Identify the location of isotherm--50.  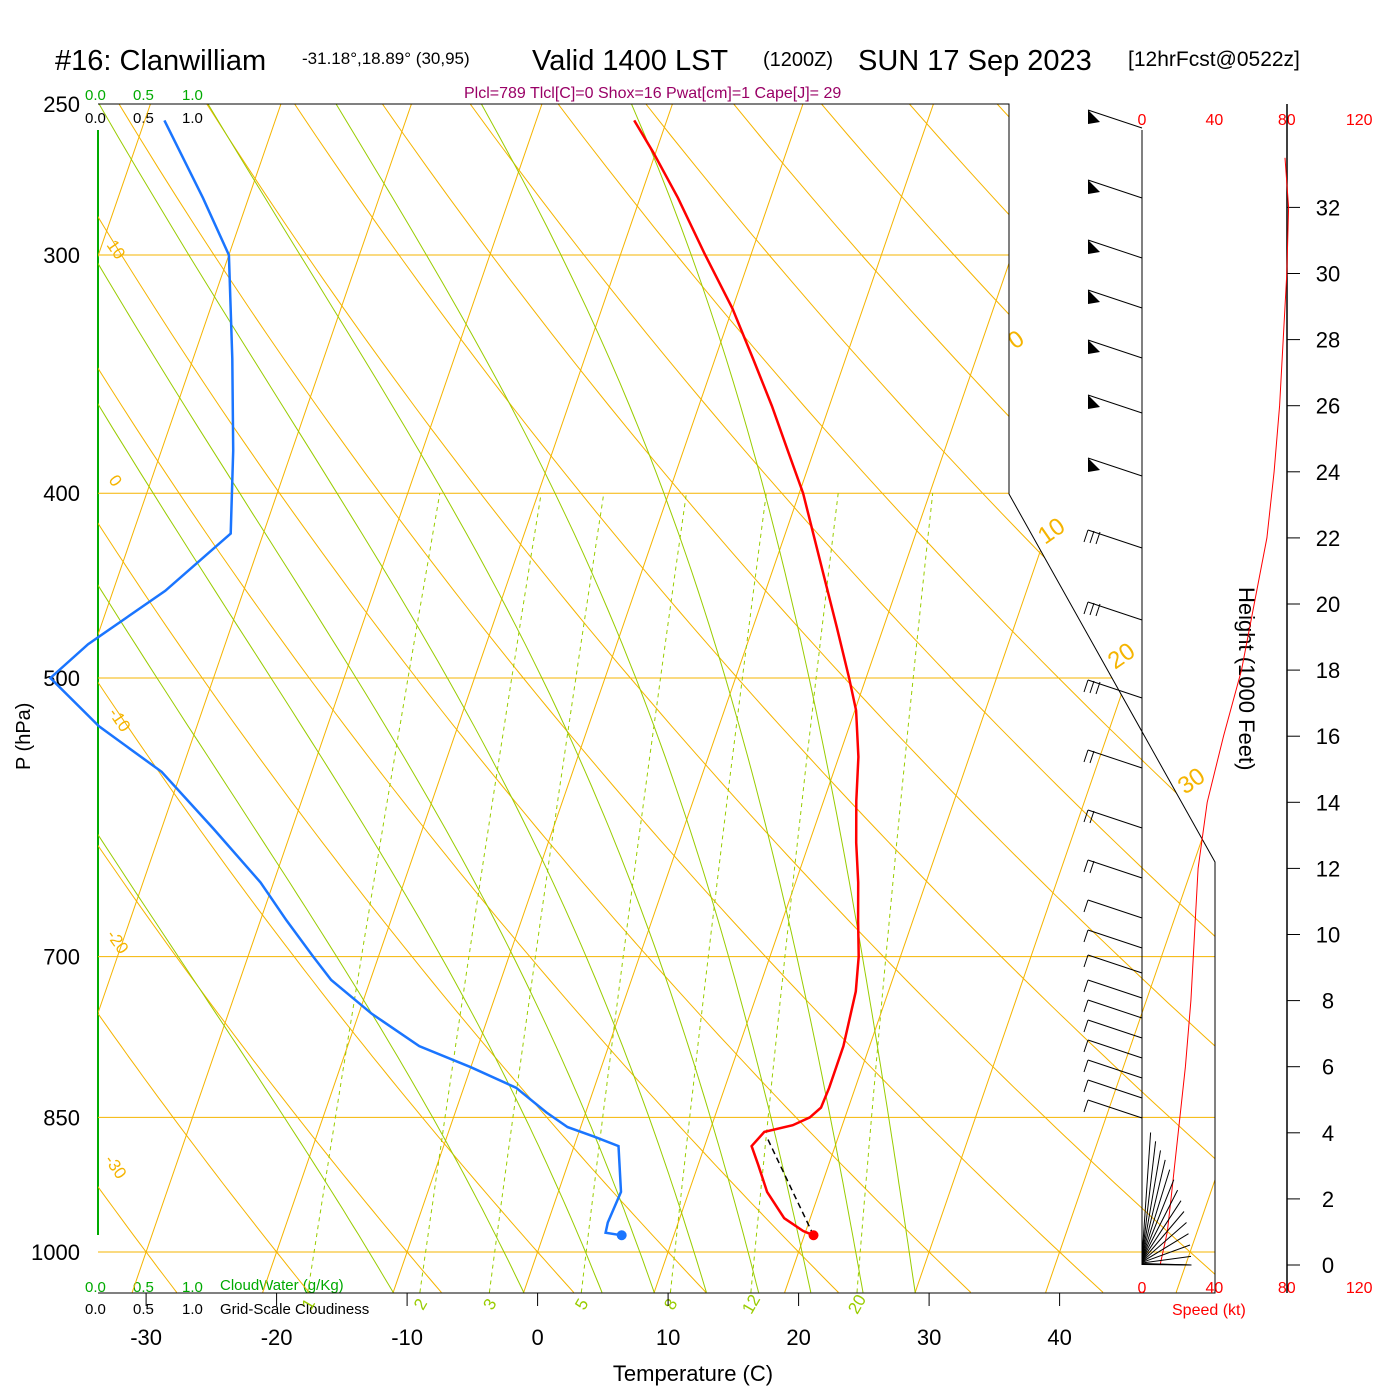
(196, 698).